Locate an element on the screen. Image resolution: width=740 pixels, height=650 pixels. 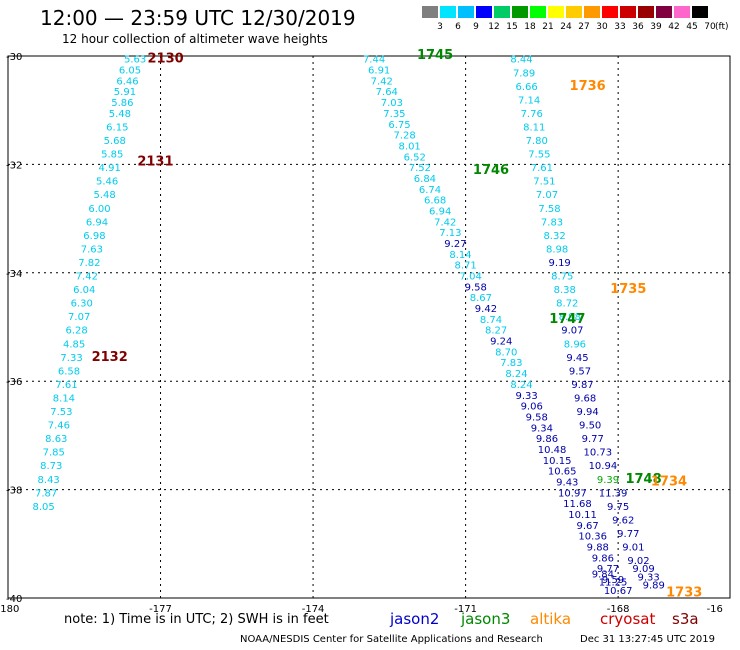
wave-height-point: 10.94 is located at coordinates (603, 466).